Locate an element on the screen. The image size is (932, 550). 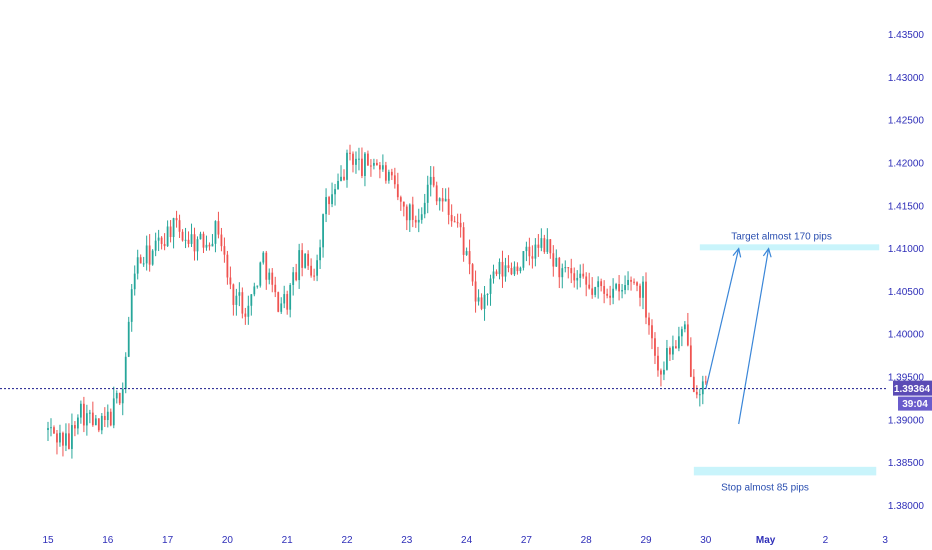
y-tick-label: 1.43000 is located at coordinates (906, 78).